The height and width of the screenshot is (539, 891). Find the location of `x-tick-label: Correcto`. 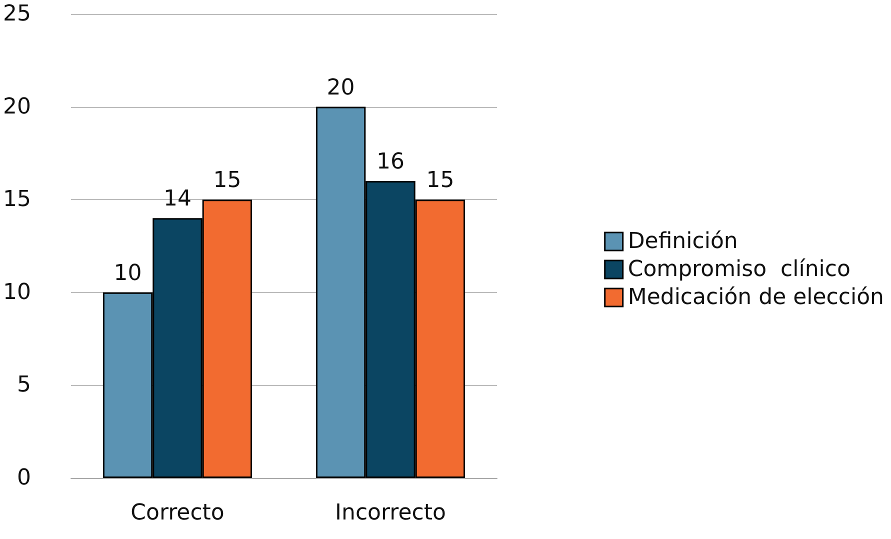

x-tick-label: Correcto is located at coordinates (177, 513).